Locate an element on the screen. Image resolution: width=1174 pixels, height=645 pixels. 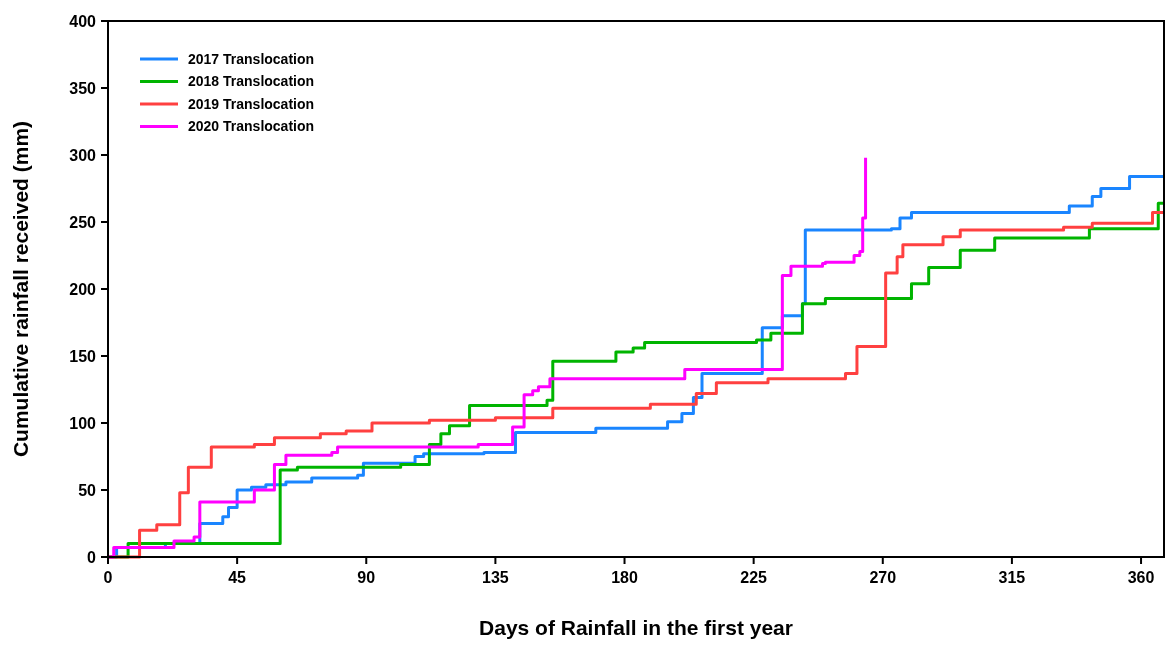
y-tick-label: 200 is located at coordinates (83, 289).